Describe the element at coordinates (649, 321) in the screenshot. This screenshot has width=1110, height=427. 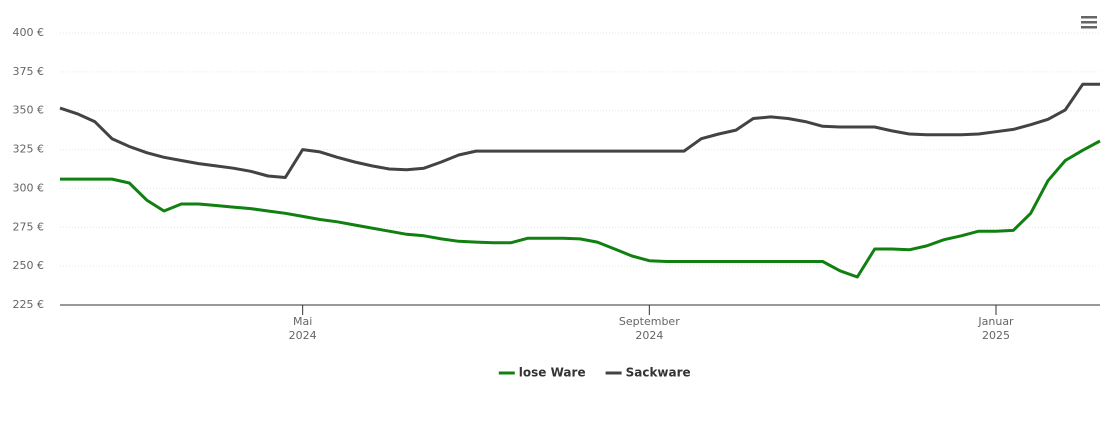
I see `x-tick-label: September` at that location.